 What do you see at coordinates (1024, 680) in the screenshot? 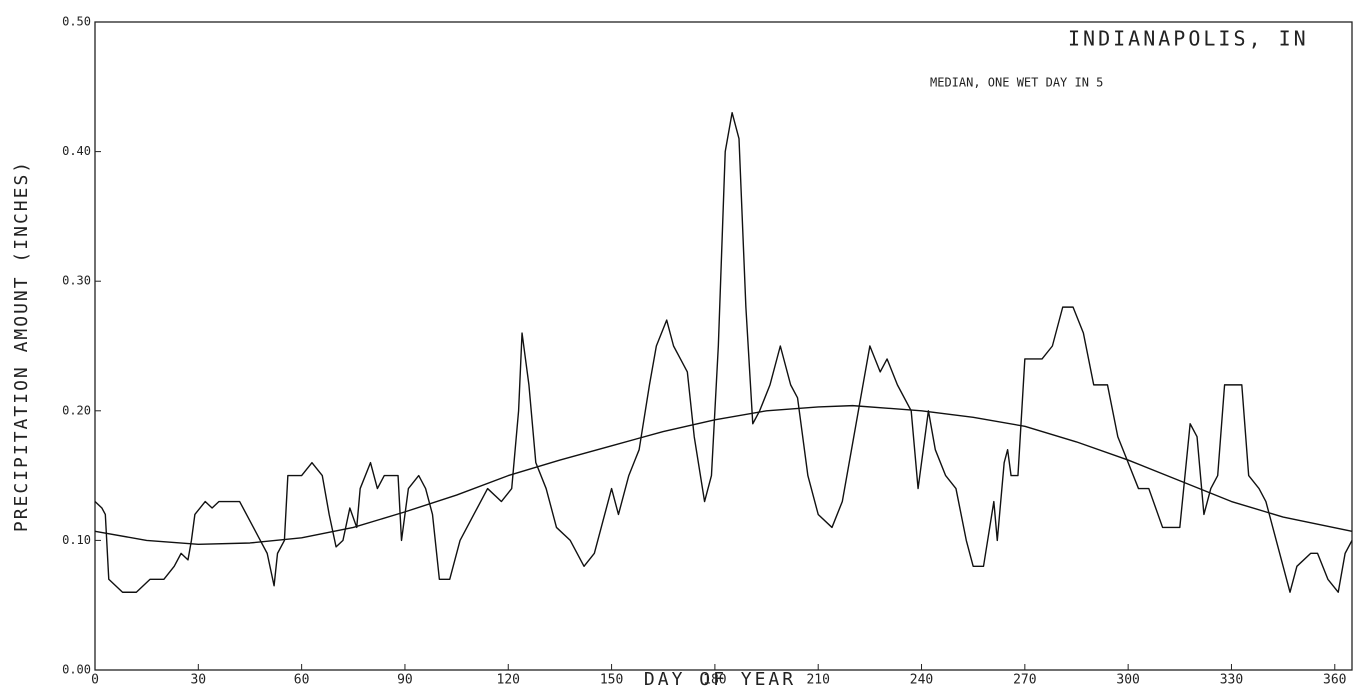
I see `x-tick-label: 270` at bounding box center [1024, 680].